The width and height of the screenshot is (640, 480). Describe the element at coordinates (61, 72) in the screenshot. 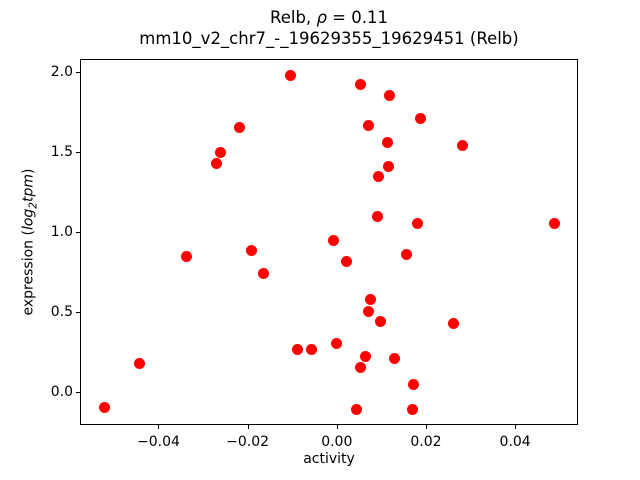

I see `y-axis-tick-label: 2.0` at that location.